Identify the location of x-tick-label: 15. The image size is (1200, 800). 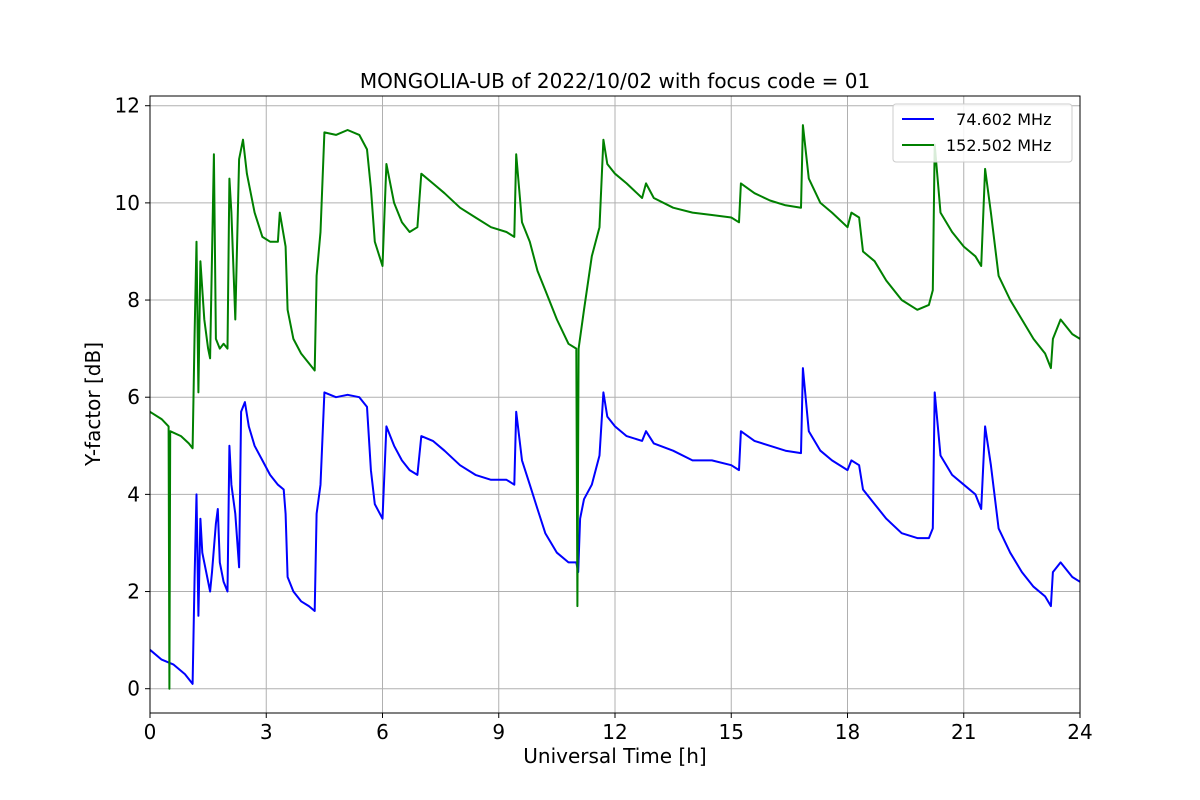
(731, 732).